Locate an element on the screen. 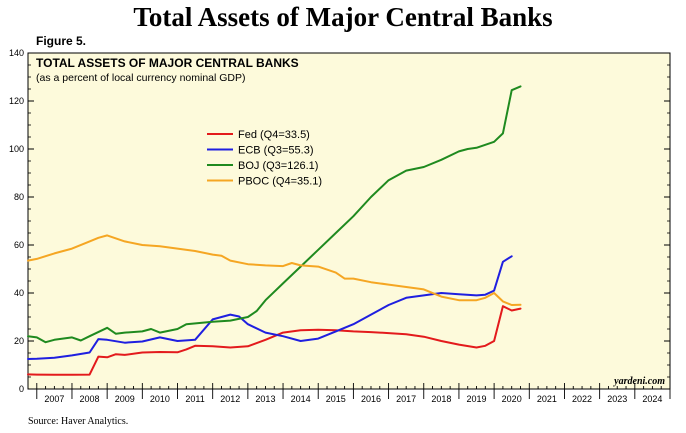  series-line-pboc is located at coordinates (274, 270).